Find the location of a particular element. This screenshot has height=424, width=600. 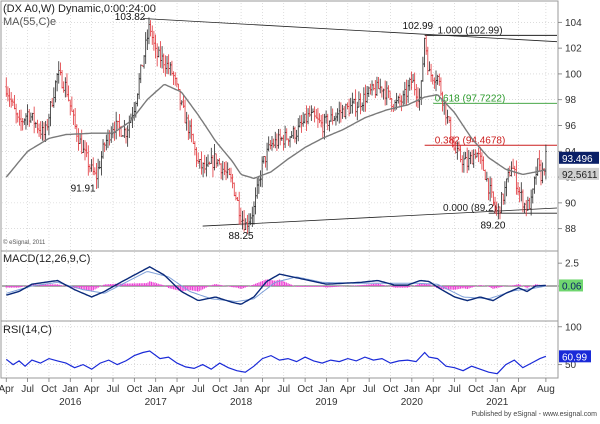

x-month-label: Aug is located at coordinates (546, 389).